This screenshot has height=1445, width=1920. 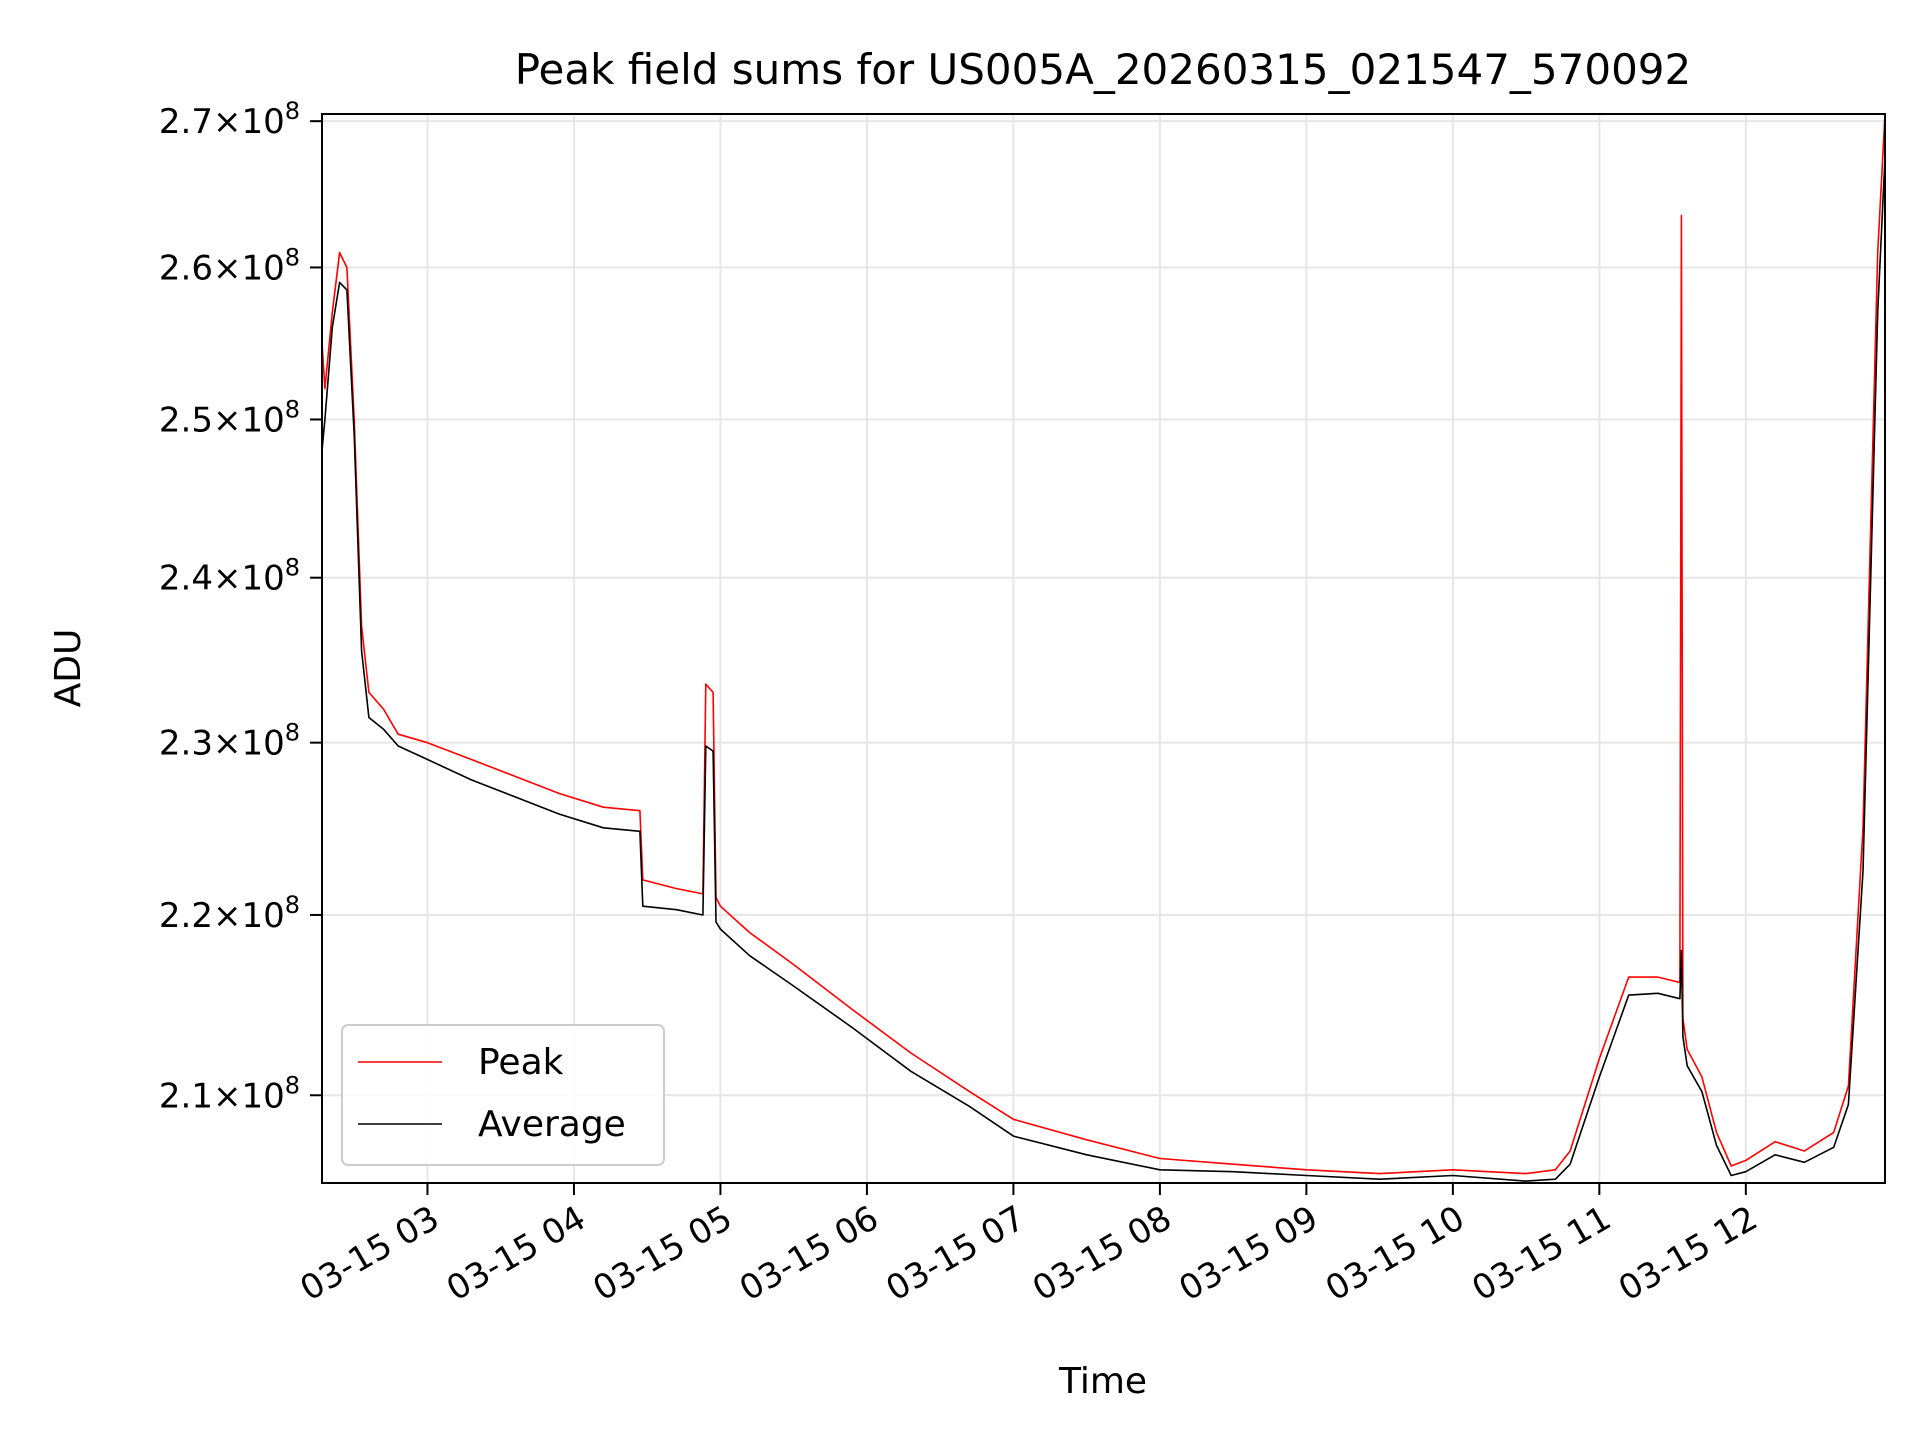 I want to click on y-tick-label: 2.4×10⁸, so click(x=229, y=576).